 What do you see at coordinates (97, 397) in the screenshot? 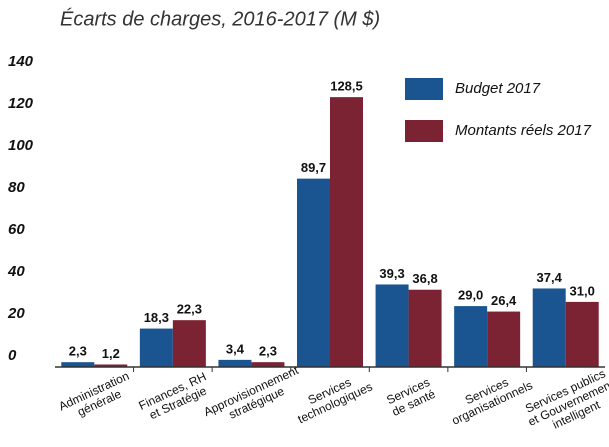
I see `x-tick-label: Administrationgénérale` at bounding box center [97, 397].